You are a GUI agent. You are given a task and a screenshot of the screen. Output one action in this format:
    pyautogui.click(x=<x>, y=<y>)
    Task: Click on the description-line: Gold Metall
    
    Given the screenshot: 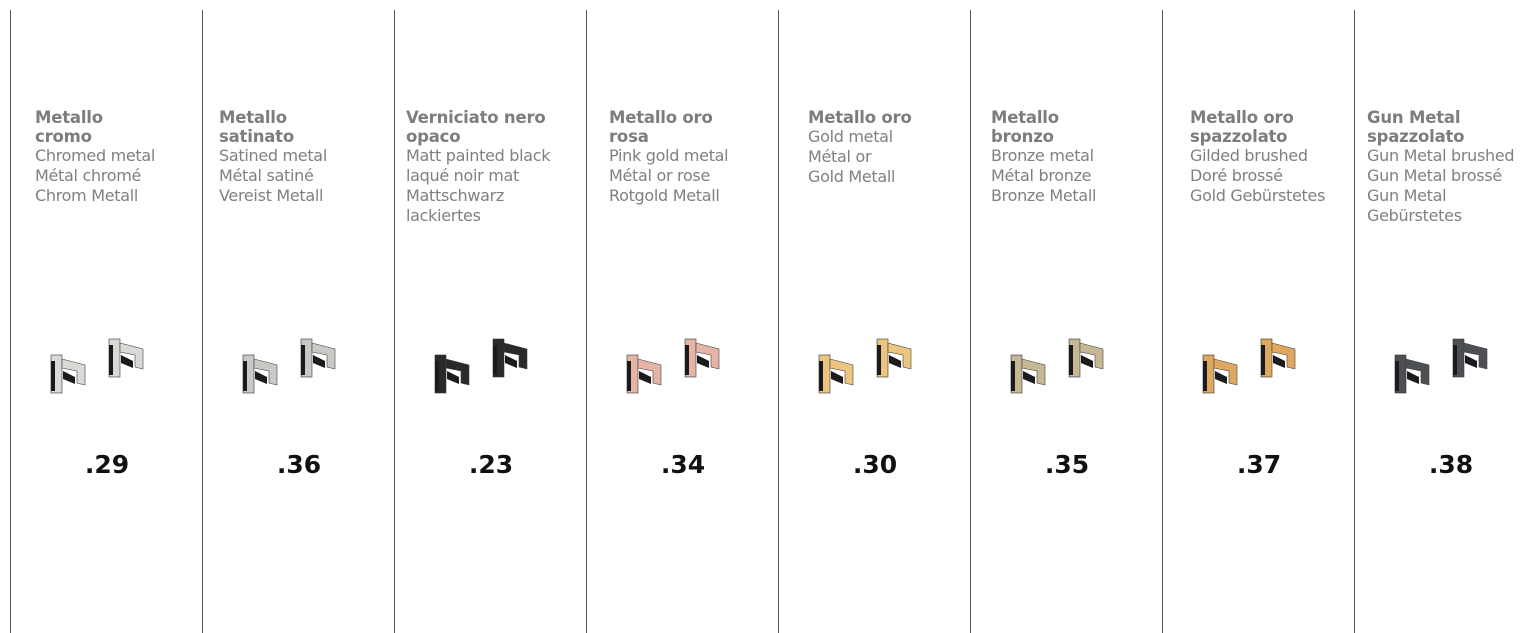 What is the action you would take?
    pyautogui.click(x=852, y=176)
    